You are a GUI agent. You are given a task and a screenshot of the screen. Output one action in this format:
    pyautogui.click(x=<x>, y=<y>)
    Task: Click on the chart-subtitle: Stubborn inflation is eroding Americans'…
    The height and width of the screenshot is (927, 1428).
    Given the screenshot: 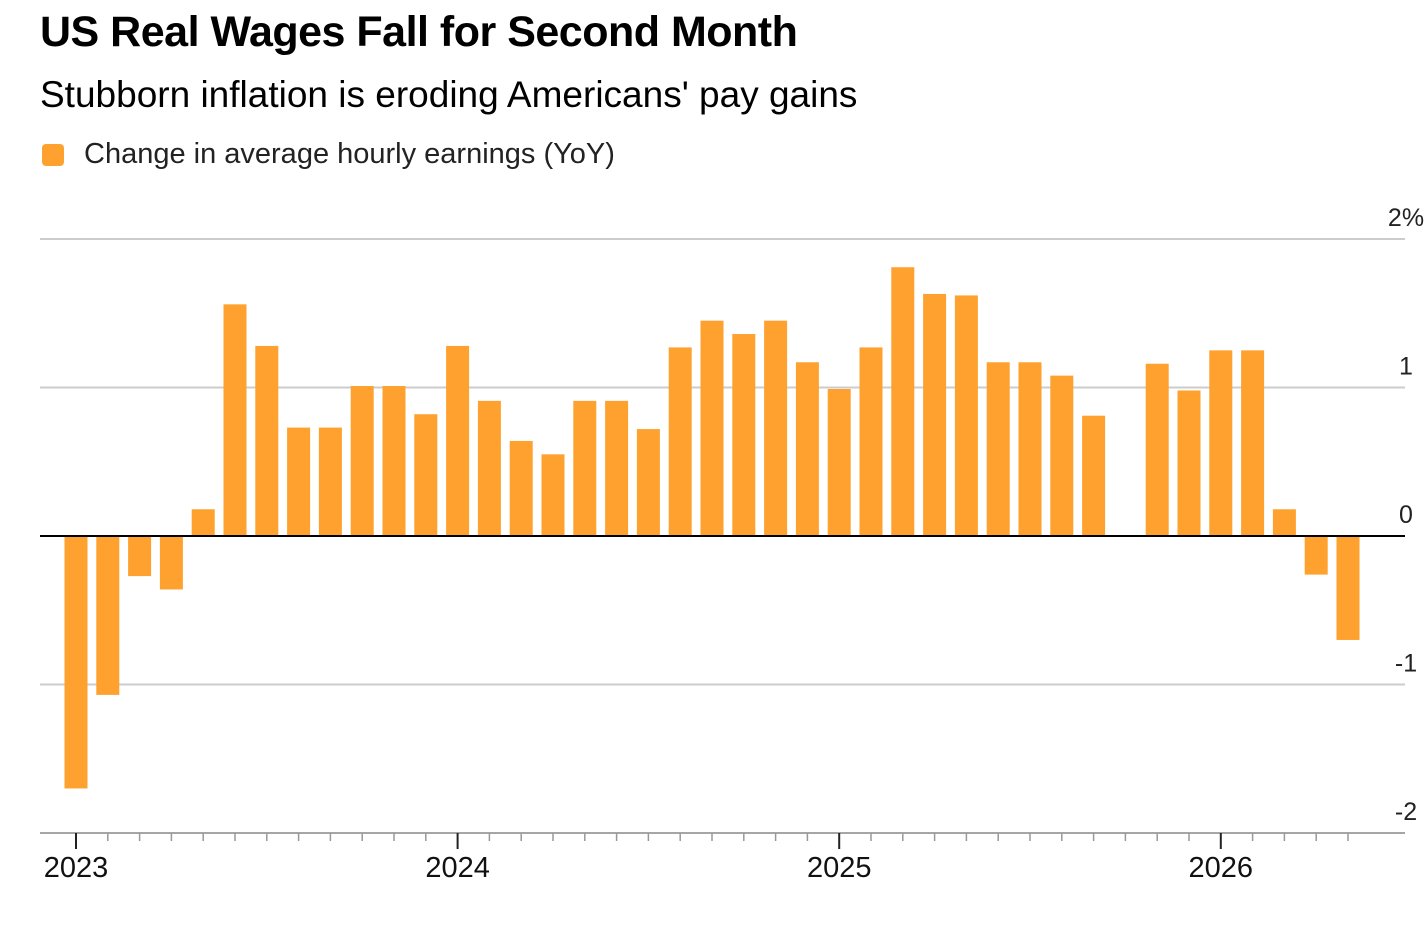 What is the action you would take?
    pyautogui.click(x=449, y=94)
    